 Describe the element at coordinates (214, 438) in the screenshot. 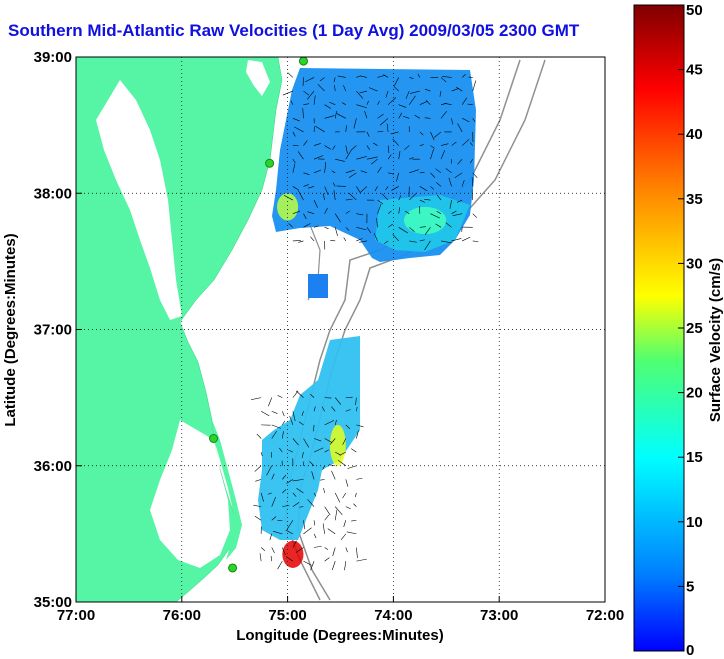

I see `radar-site-marker` at that location.